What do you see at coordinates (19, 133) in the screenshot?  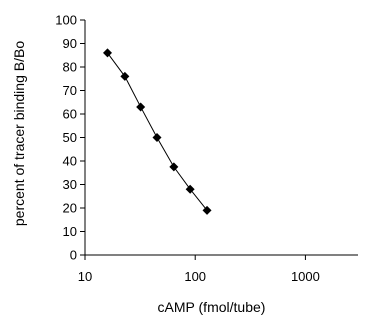 I see `y-axis-label: percent of tracer binding B/Bo` at bounding box center [19, 133].